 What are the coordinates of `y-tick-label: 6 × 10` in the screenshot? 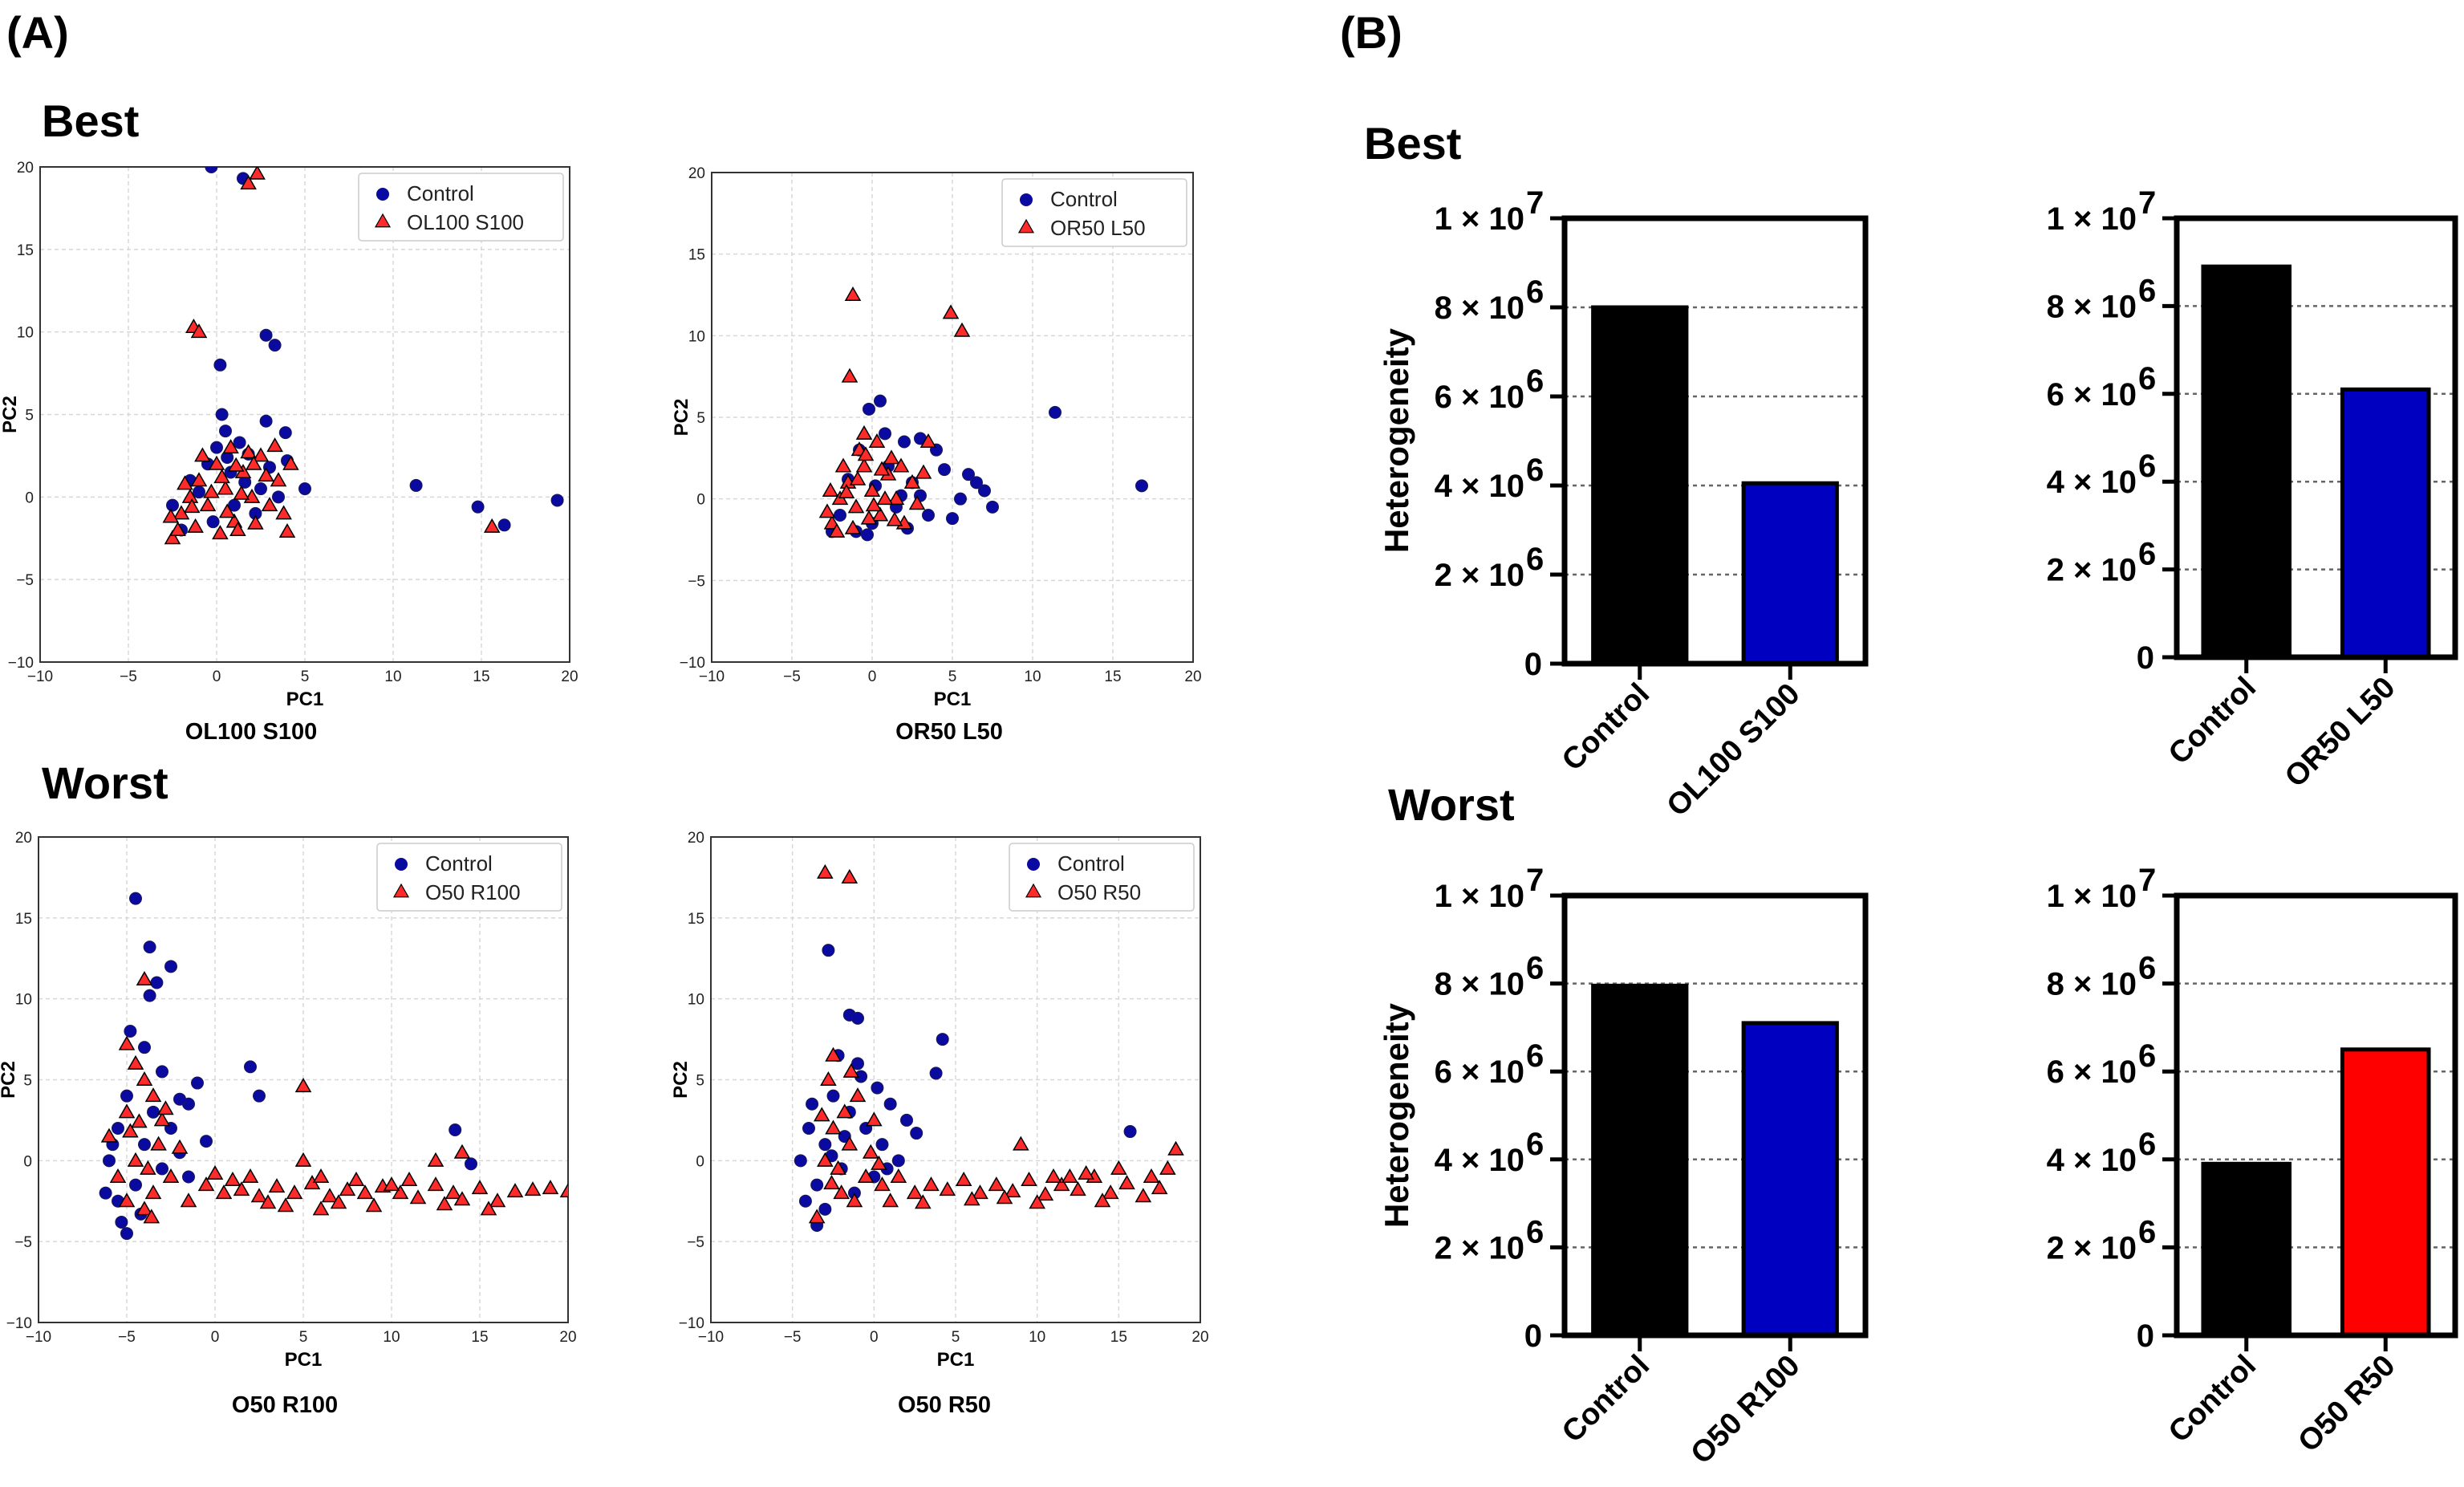 It's located at (2092, 1072).